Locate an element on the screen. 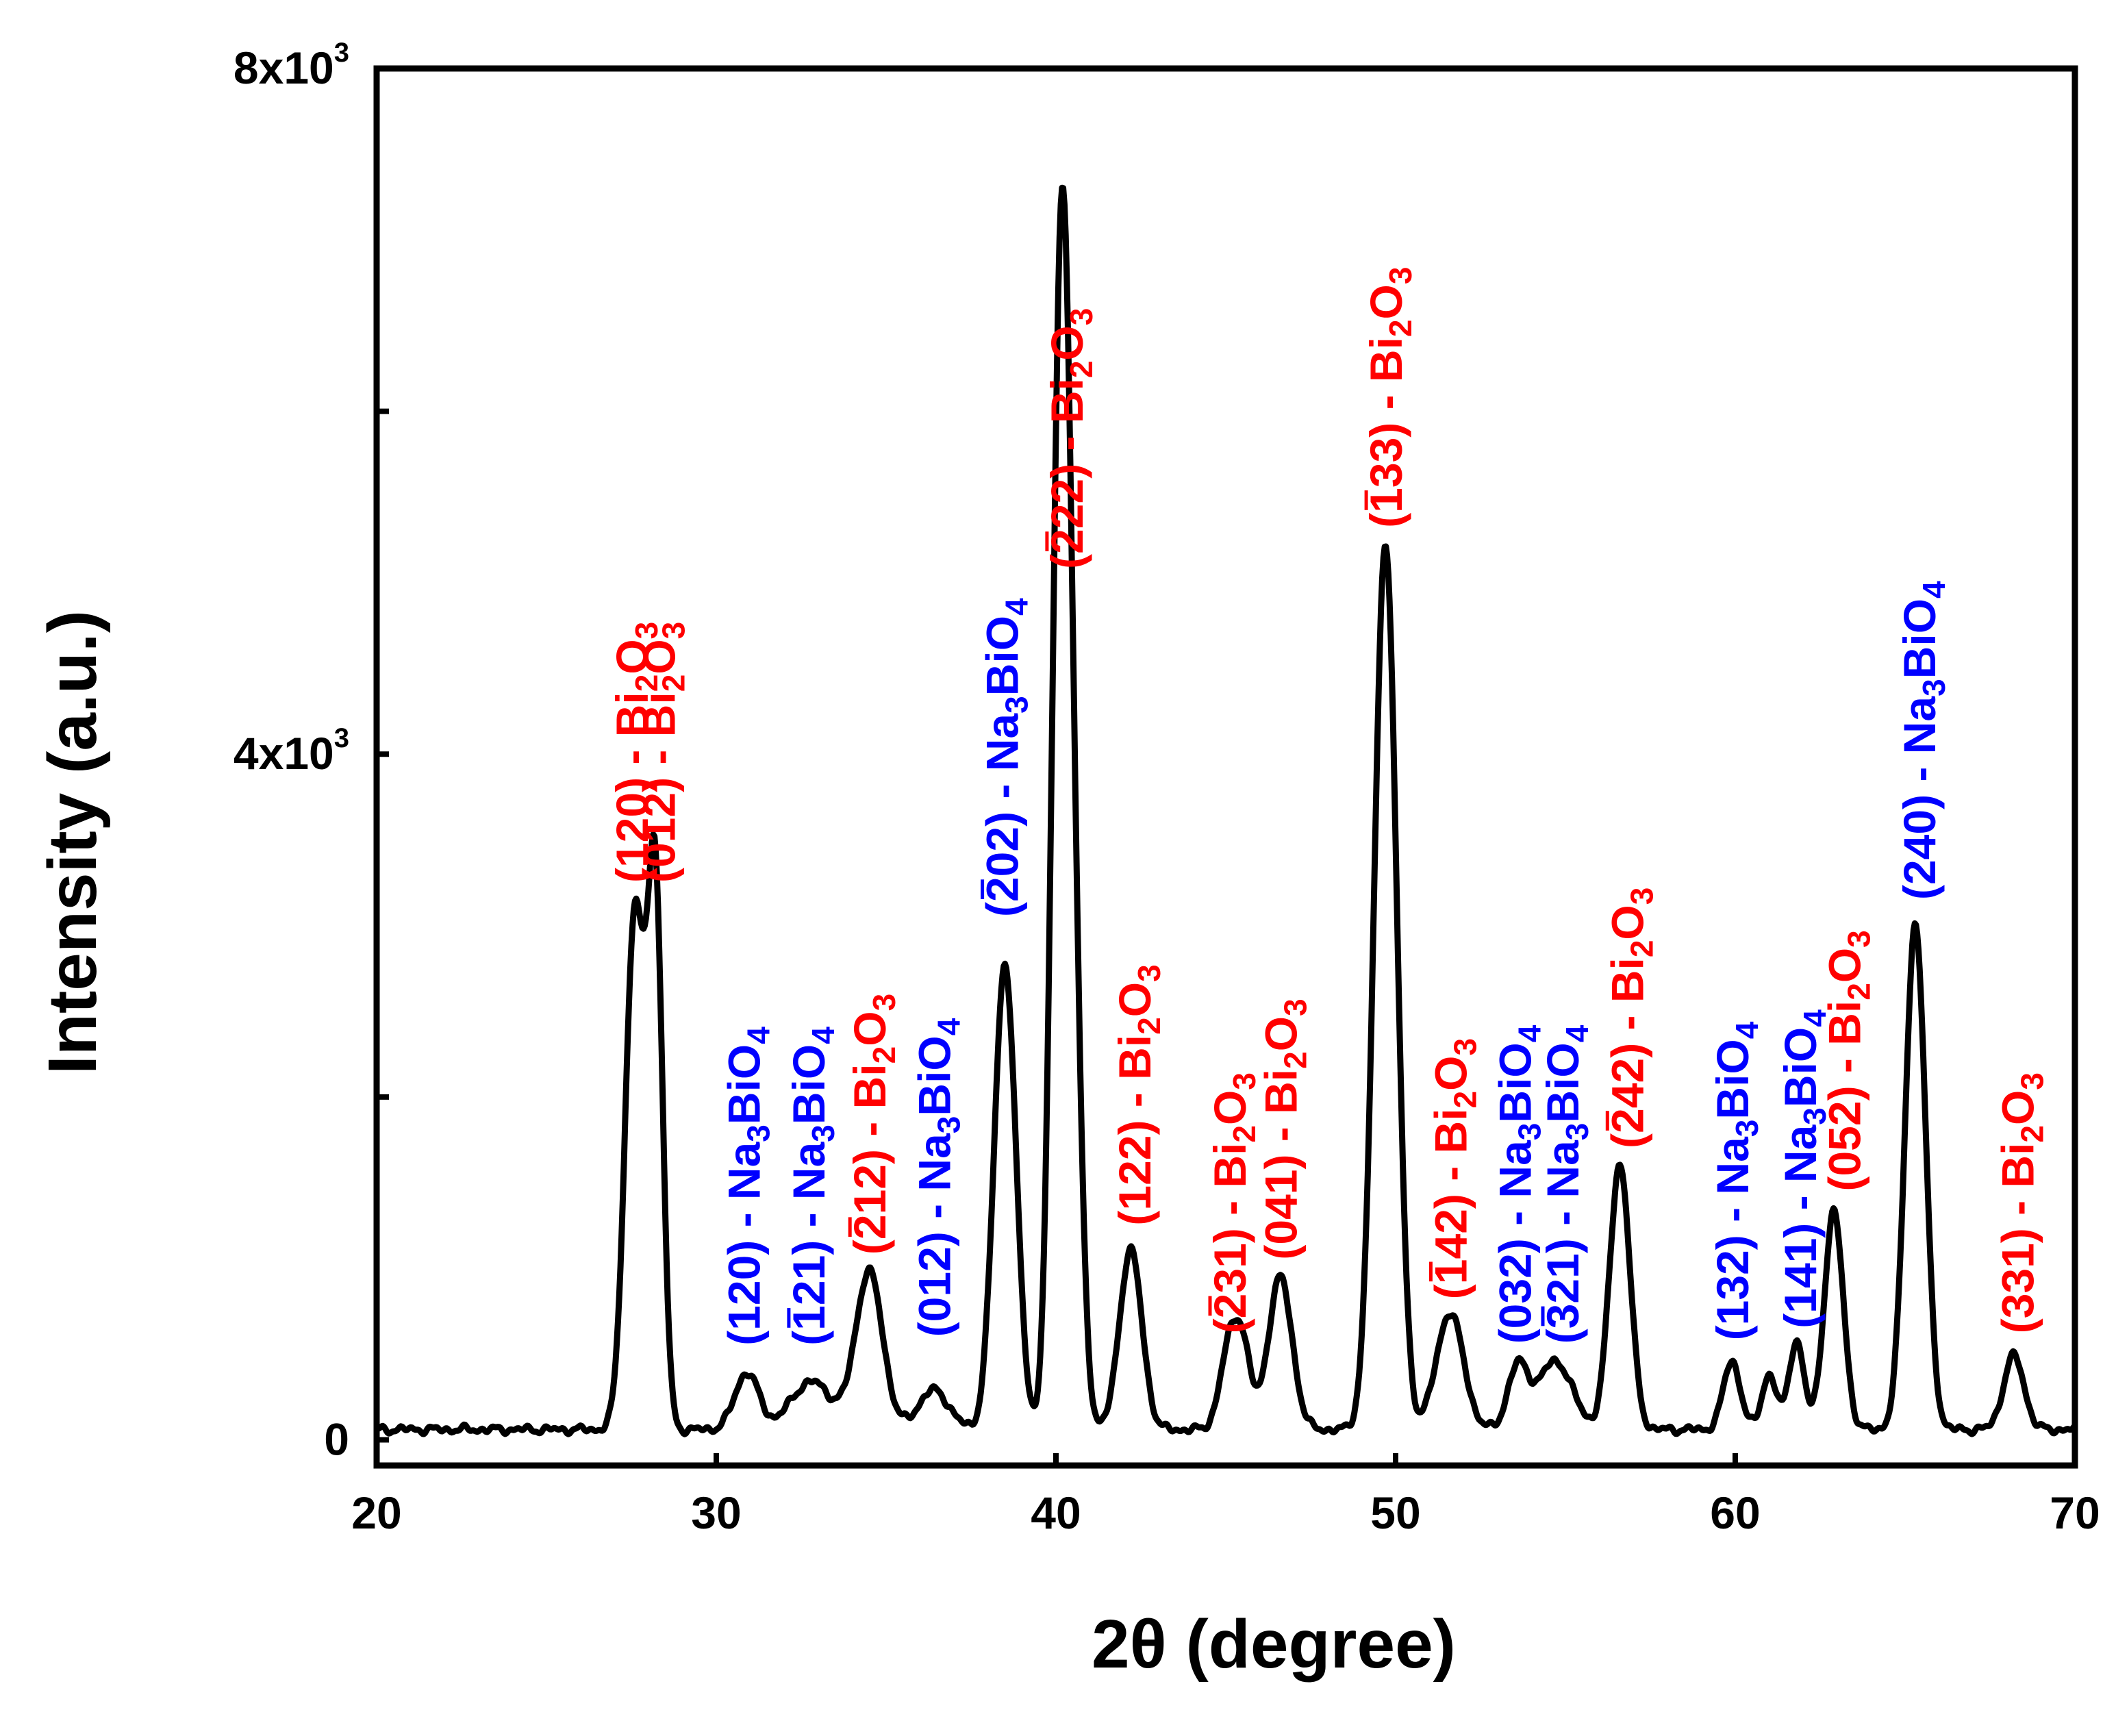 The height and width of the screenshot is (1736, 2116). peak-annotation-label: (240) - Na3BiO4 is located at coordinates (1923, 740).